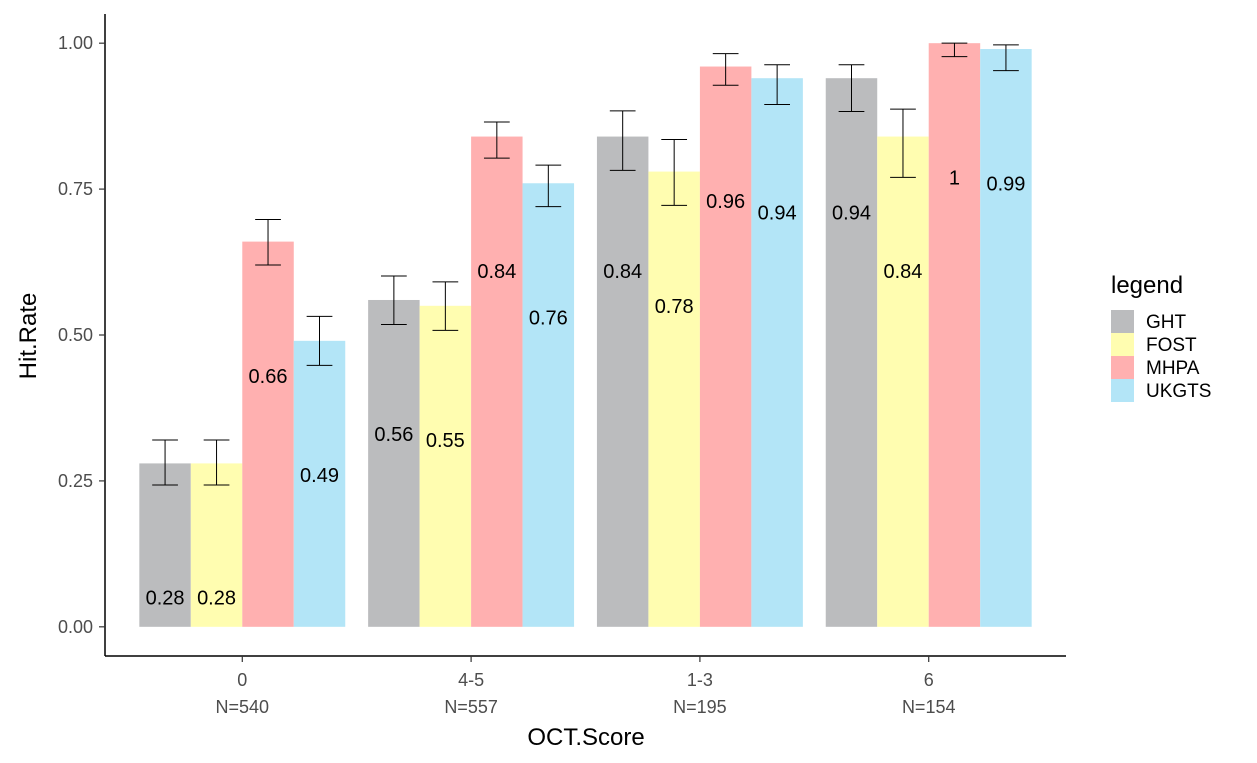  I want to click on legend-label-mhpa: MHPA, so click(1173, 368).